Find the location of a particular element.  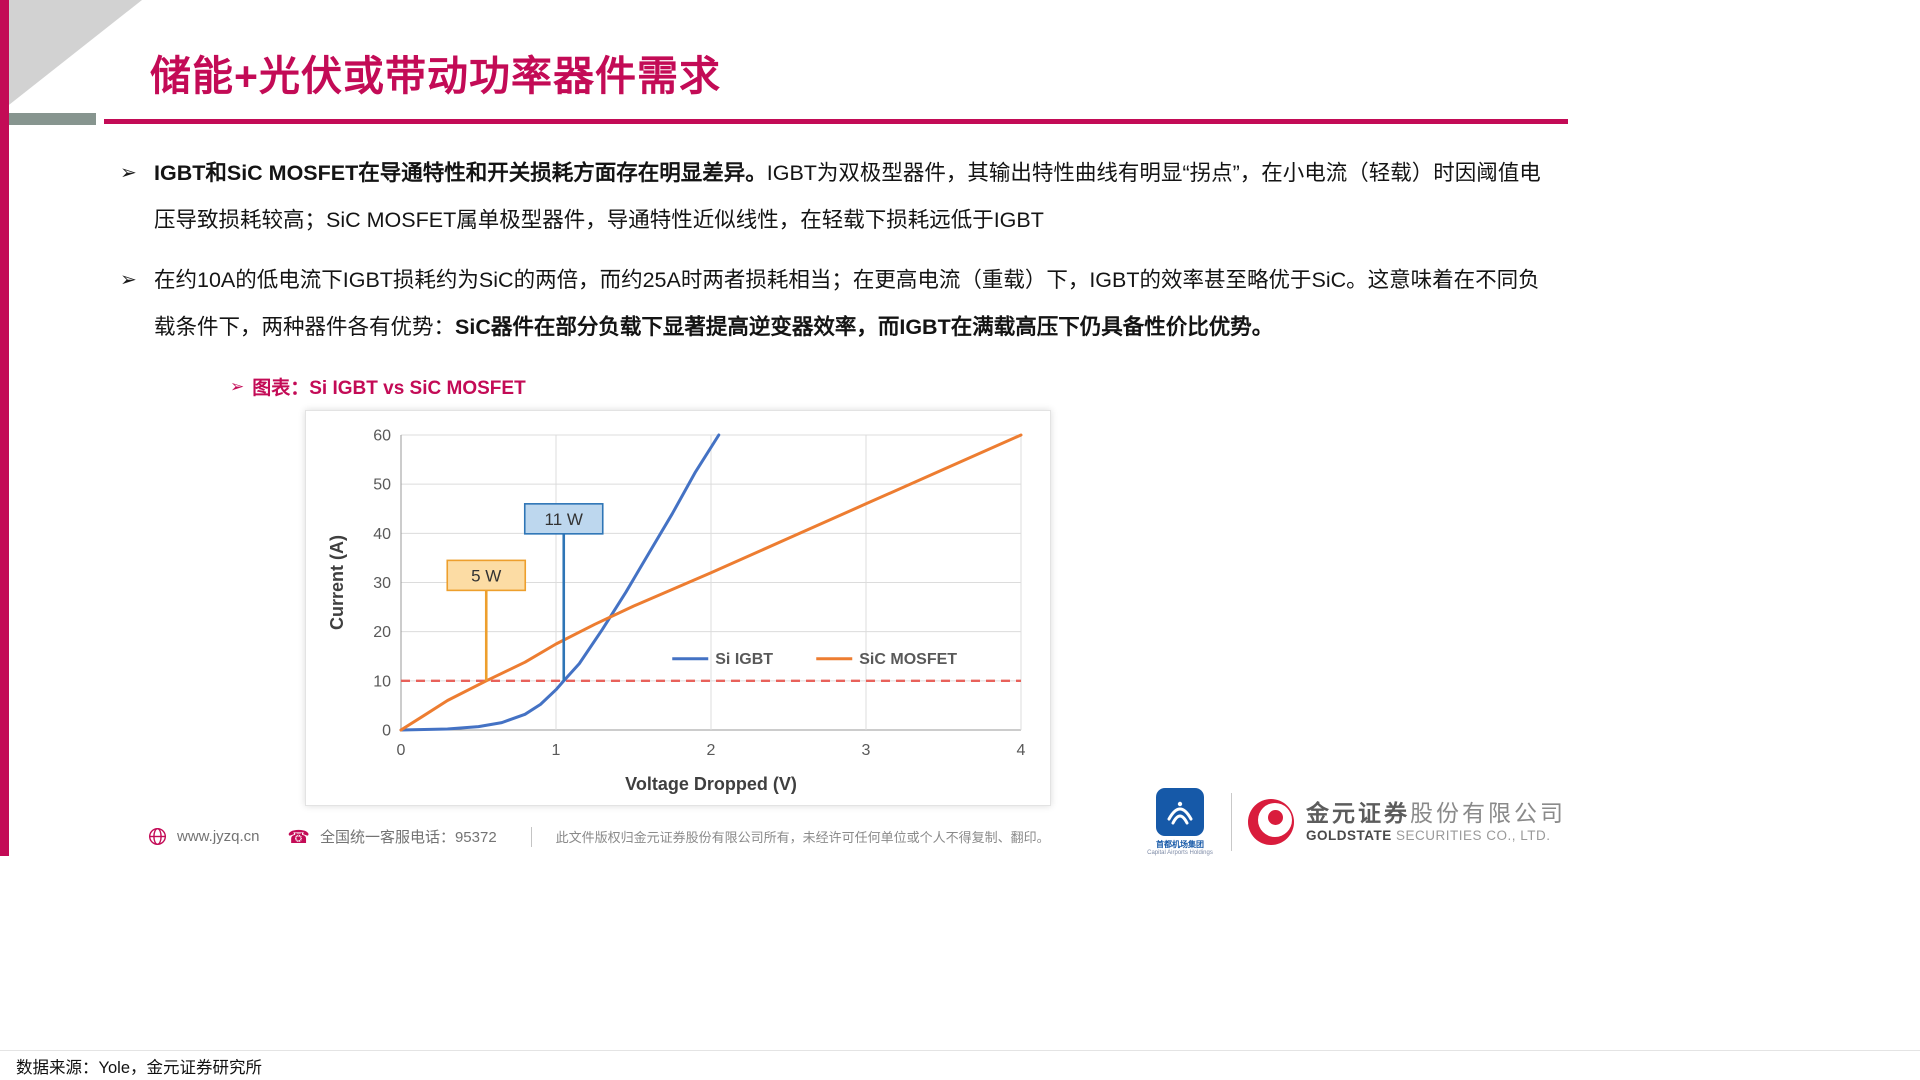

airport-group-logo: 首都机场集团 Capital Airports Holdings is located at coordinates (1180, 822).